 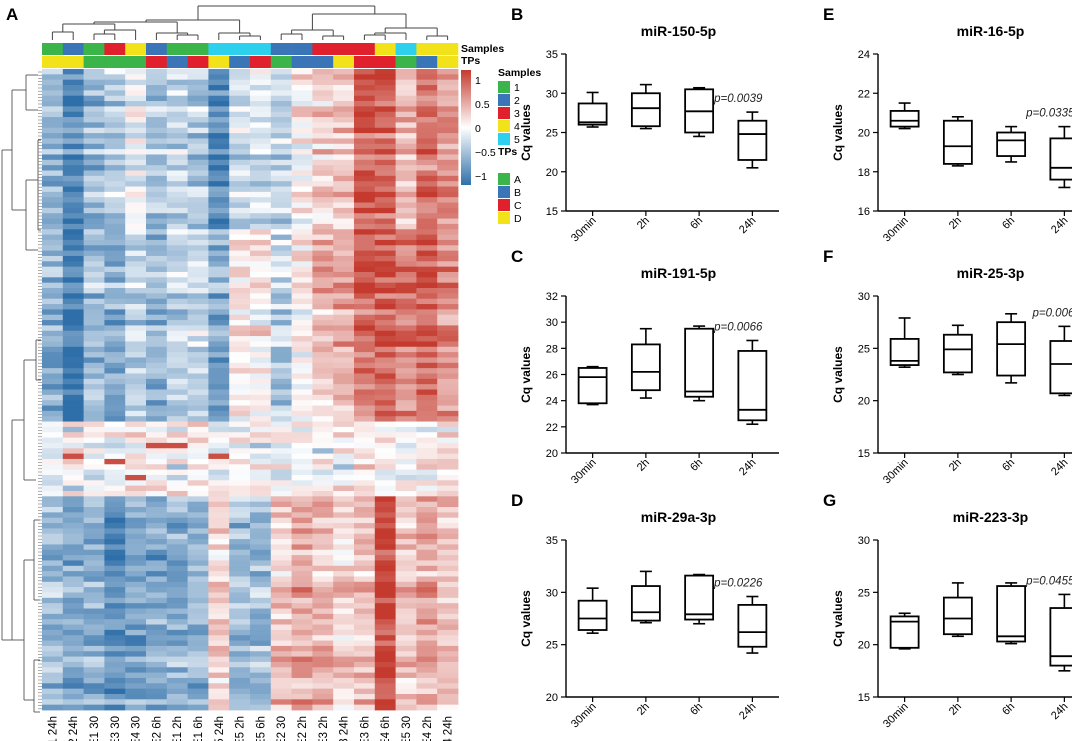 I want to click on box-iqr, so click(x=592, y=114).